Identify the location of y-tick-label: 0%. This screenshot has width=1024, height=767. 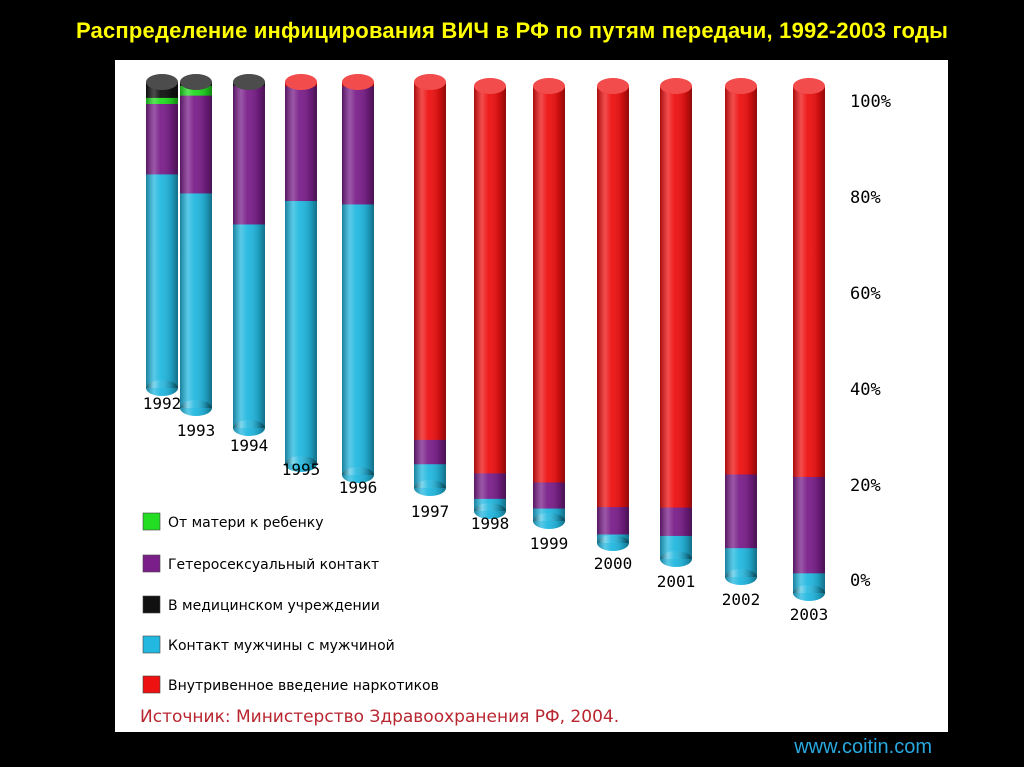
(860, 581).